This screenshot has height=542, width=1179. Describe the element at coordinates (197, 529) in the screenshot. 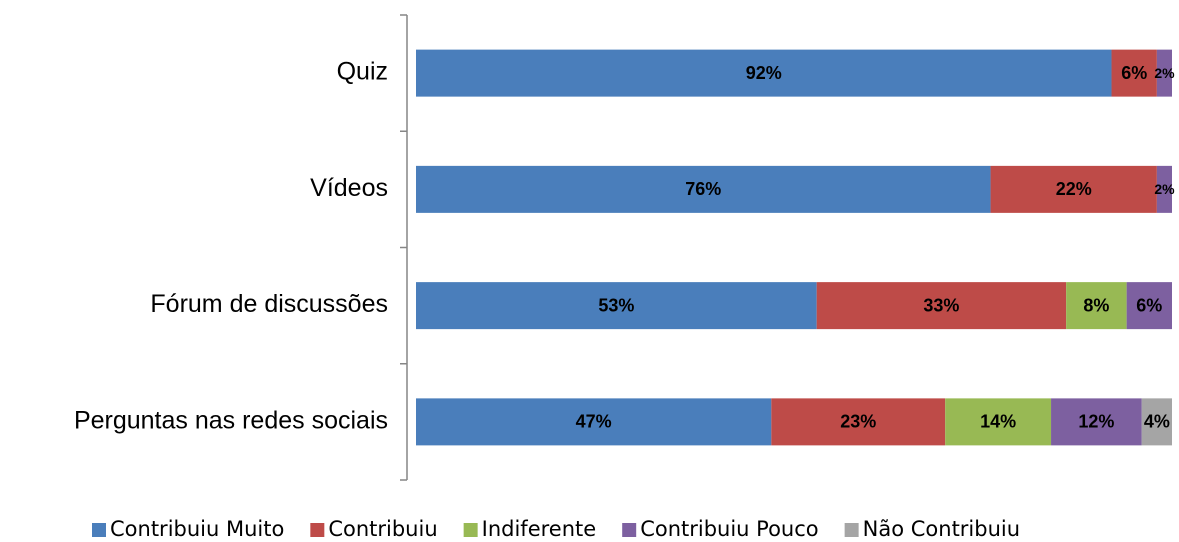

I see `legend-label: Contribuiu Muito` at that location.